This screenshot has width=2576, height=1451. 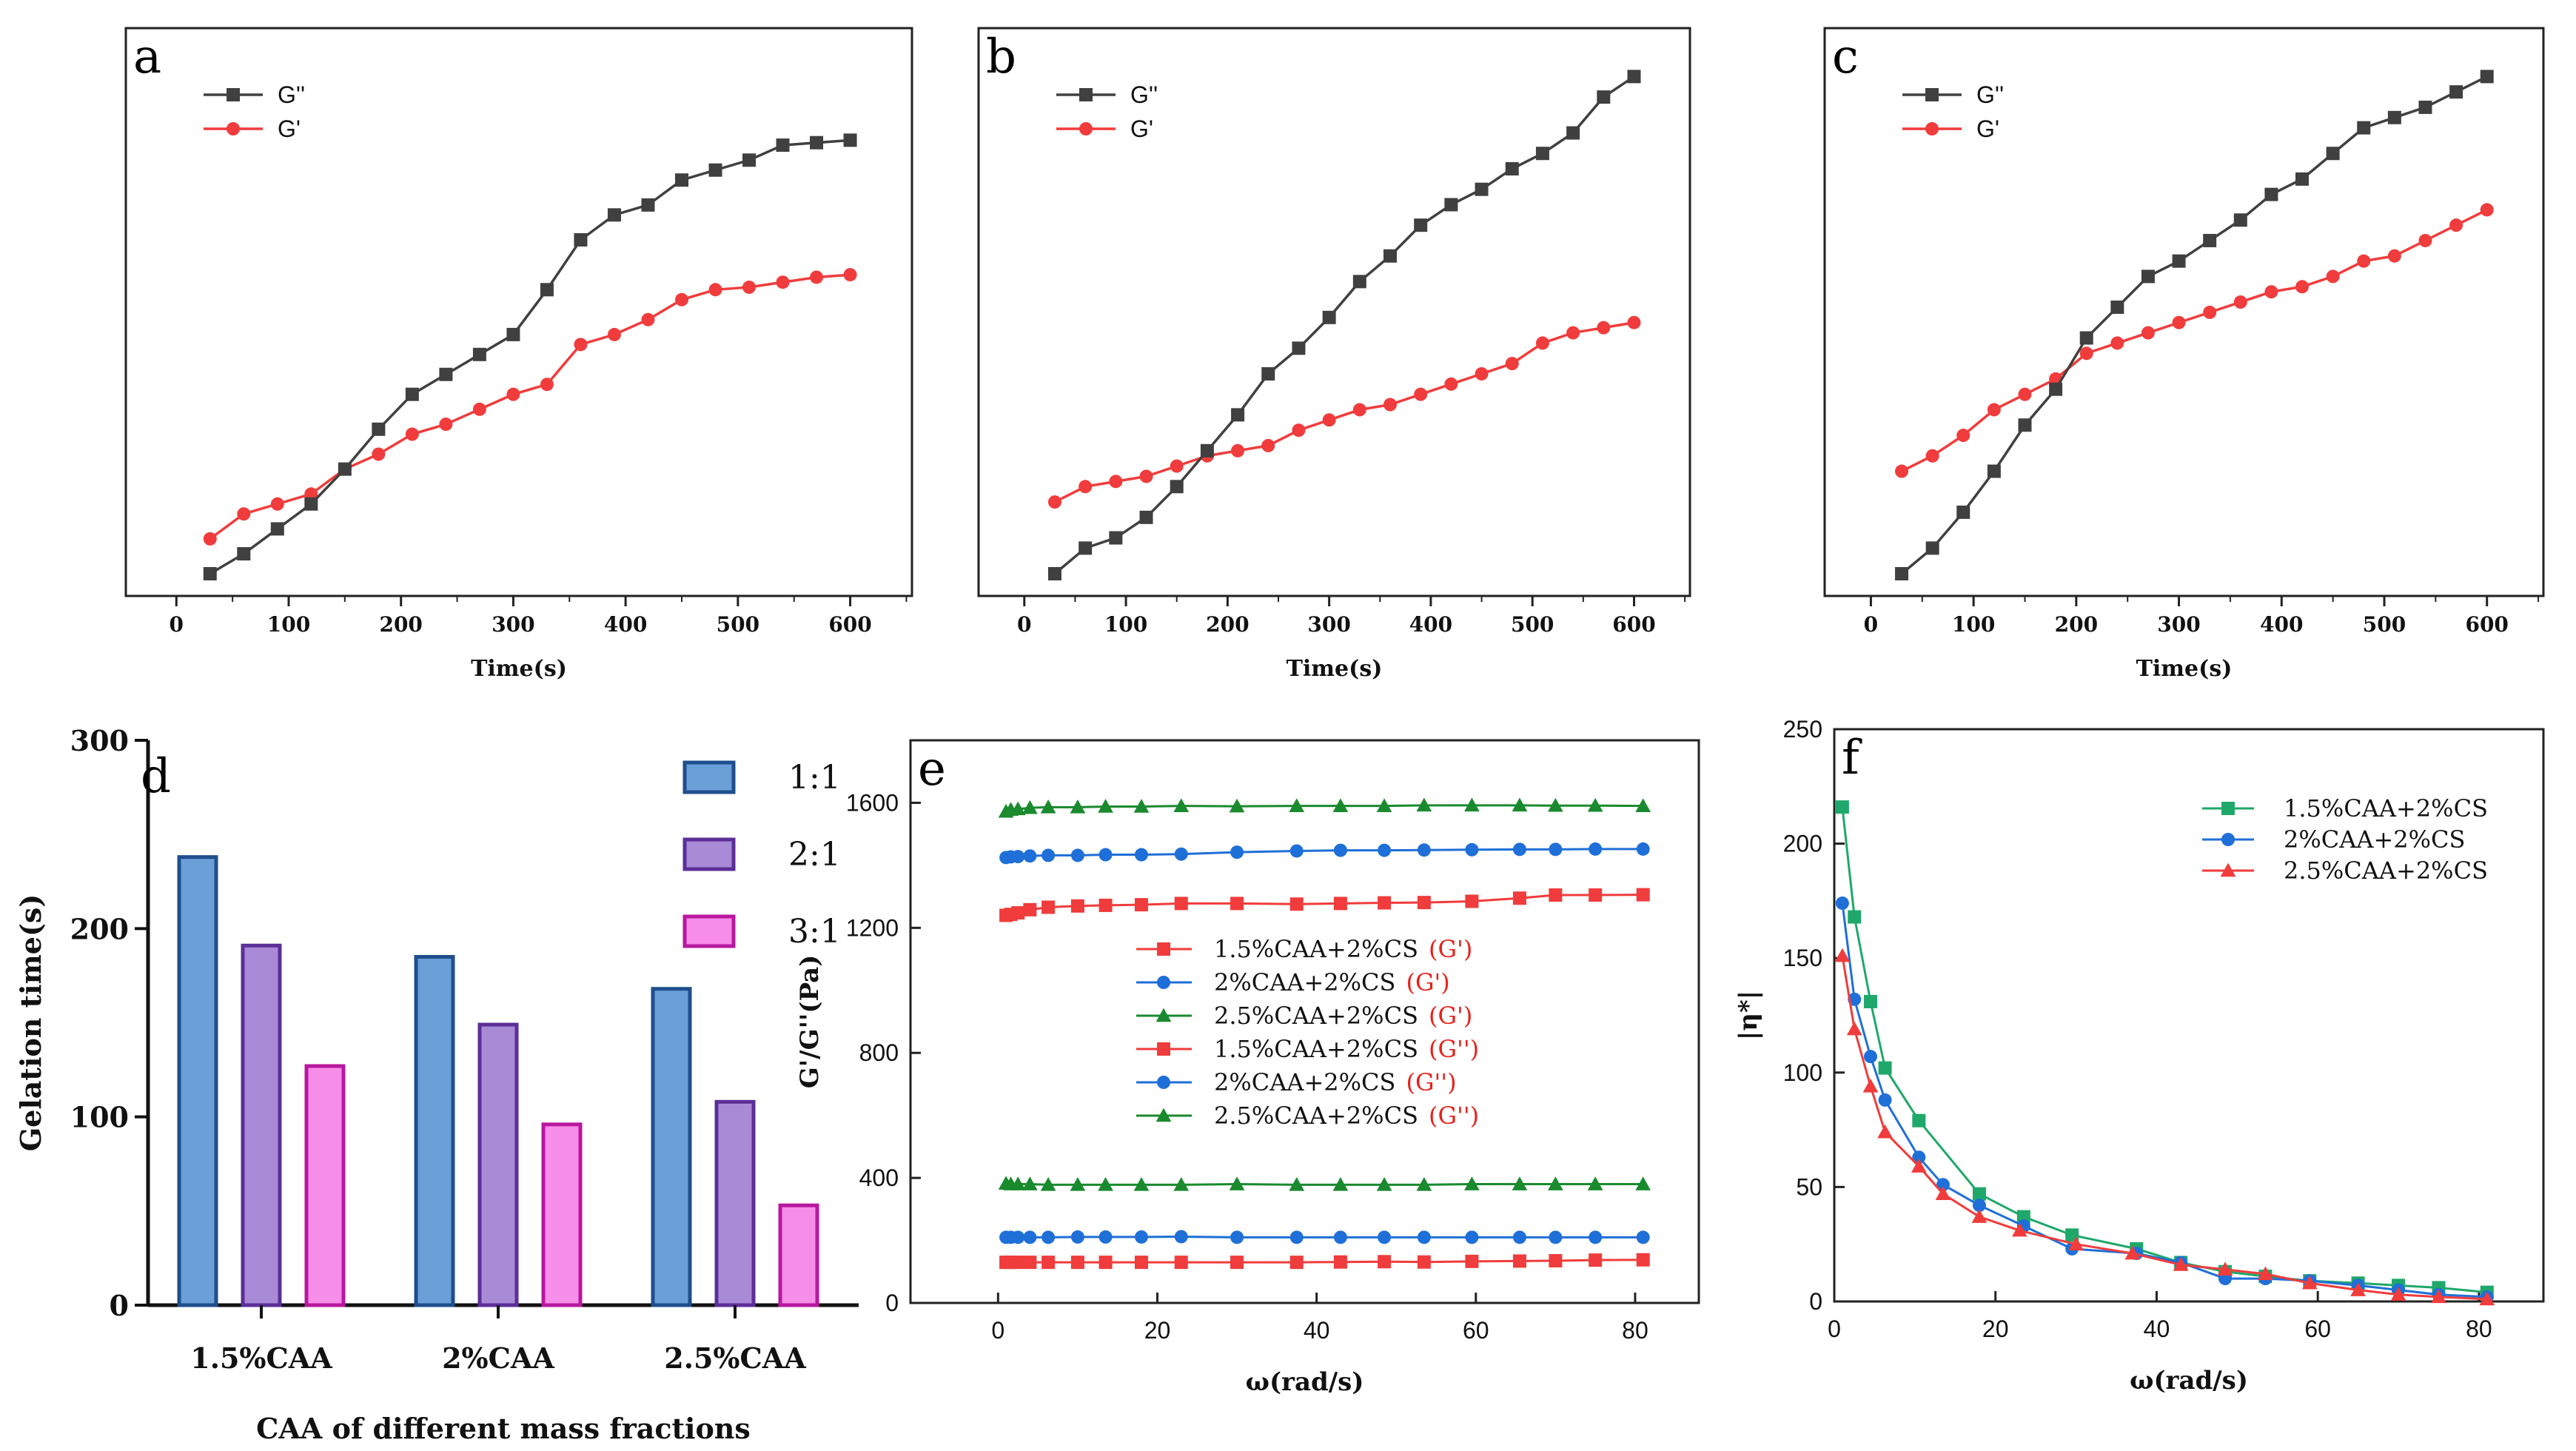 What do you see at coordinates (879, 1053) in the screenshot?
I see `y-tick-label: 800` at bounding box center [879, 1053].